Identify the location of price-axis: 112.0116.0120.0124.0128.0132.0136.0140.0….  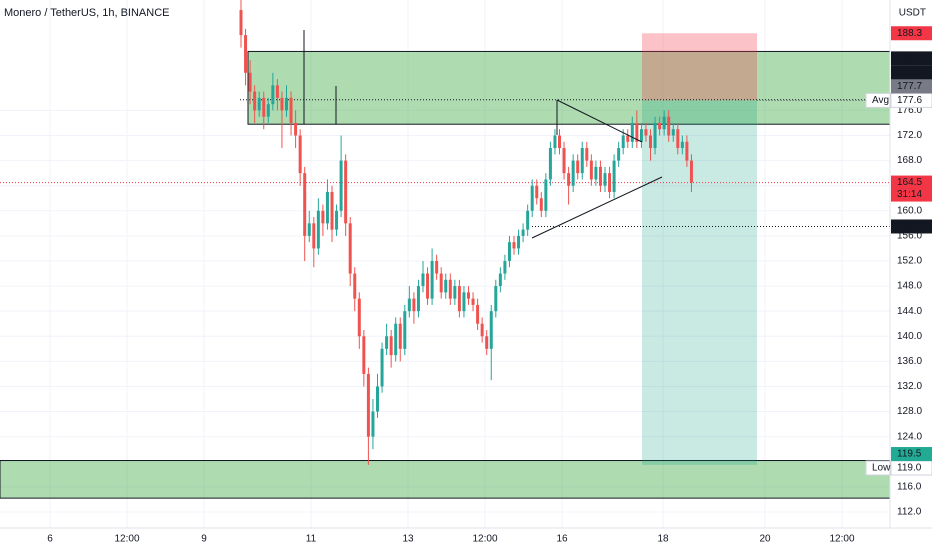
(898, 272).